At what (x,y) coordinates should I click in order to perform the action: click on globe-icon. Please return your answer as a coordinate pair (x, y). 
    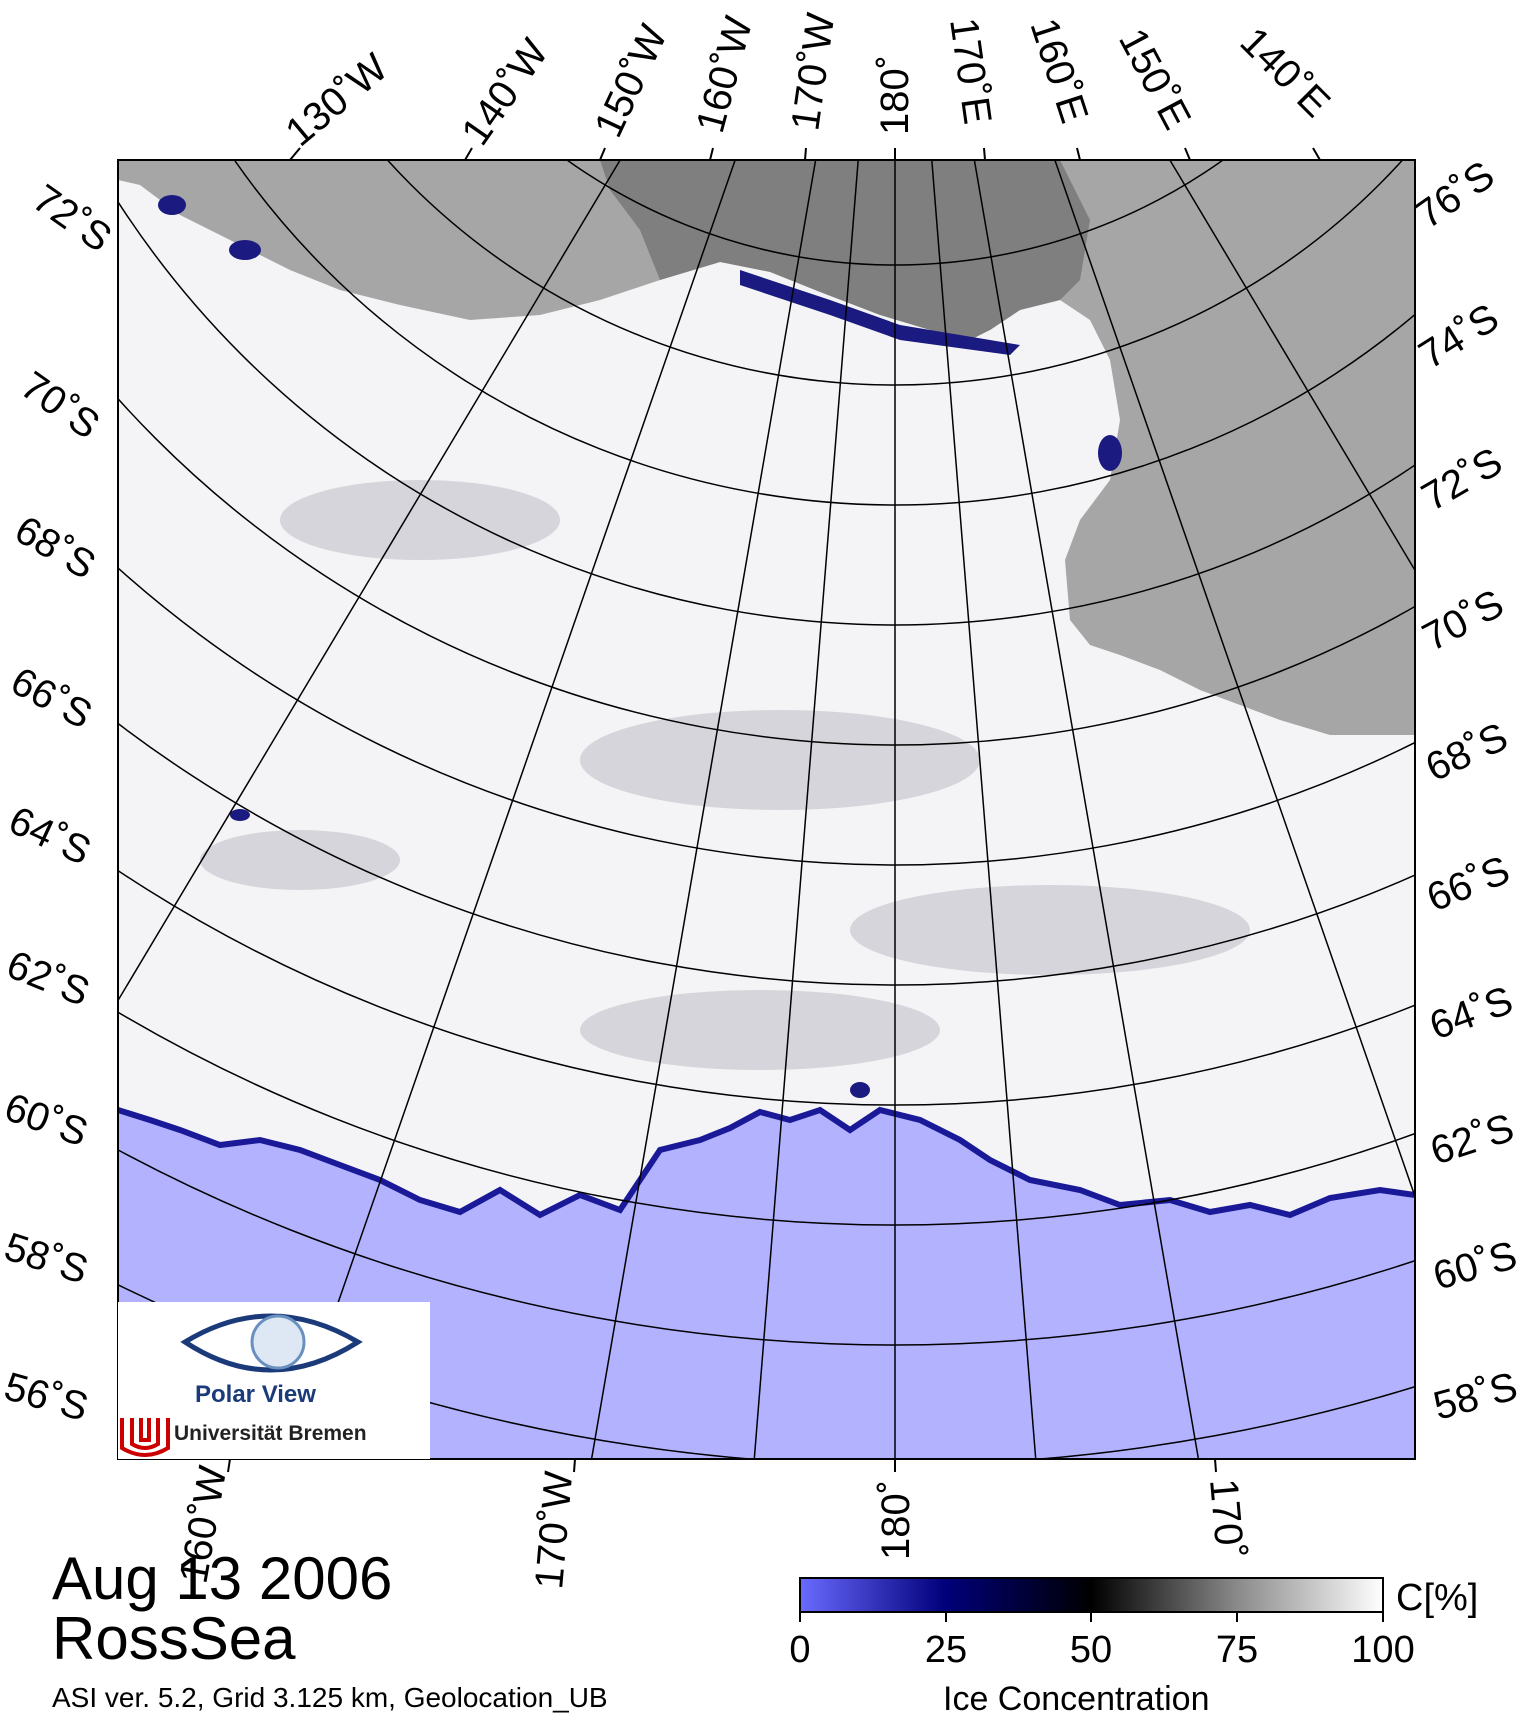
    Looking at the image, I should click on (278, 1342).